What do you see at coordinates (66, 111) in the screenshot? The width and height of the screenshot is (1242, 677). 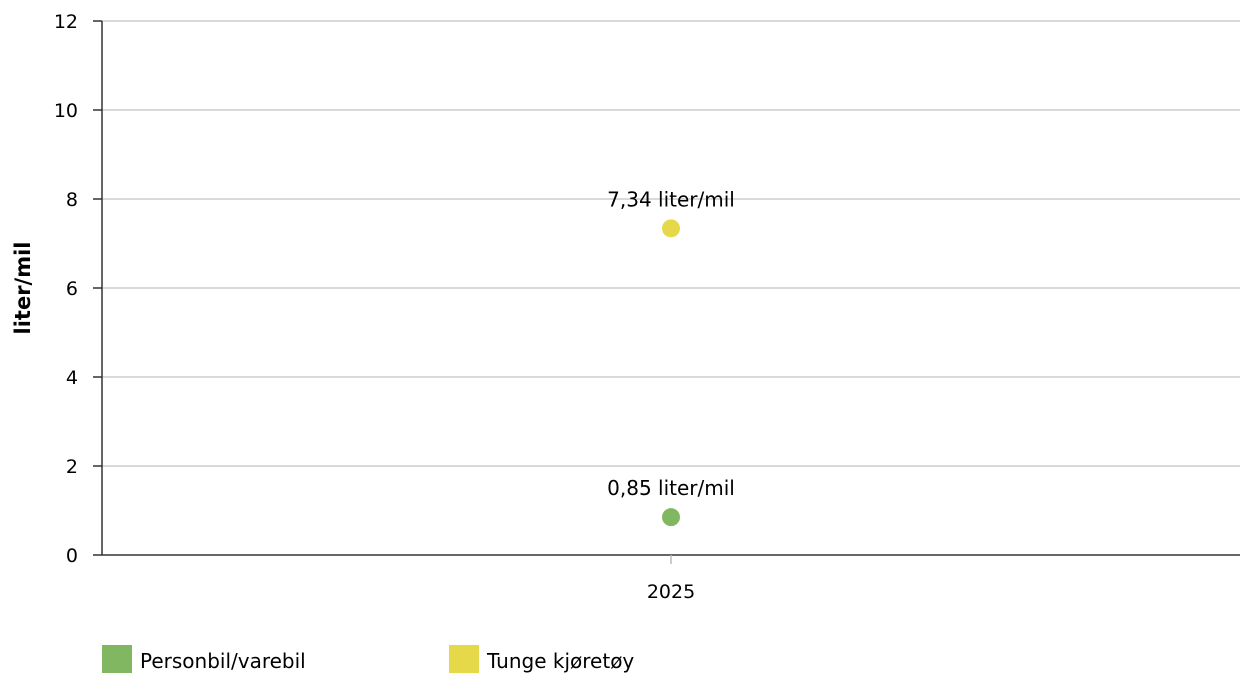 I see `y-tick-label: 10` at bounding box center [66, 111].